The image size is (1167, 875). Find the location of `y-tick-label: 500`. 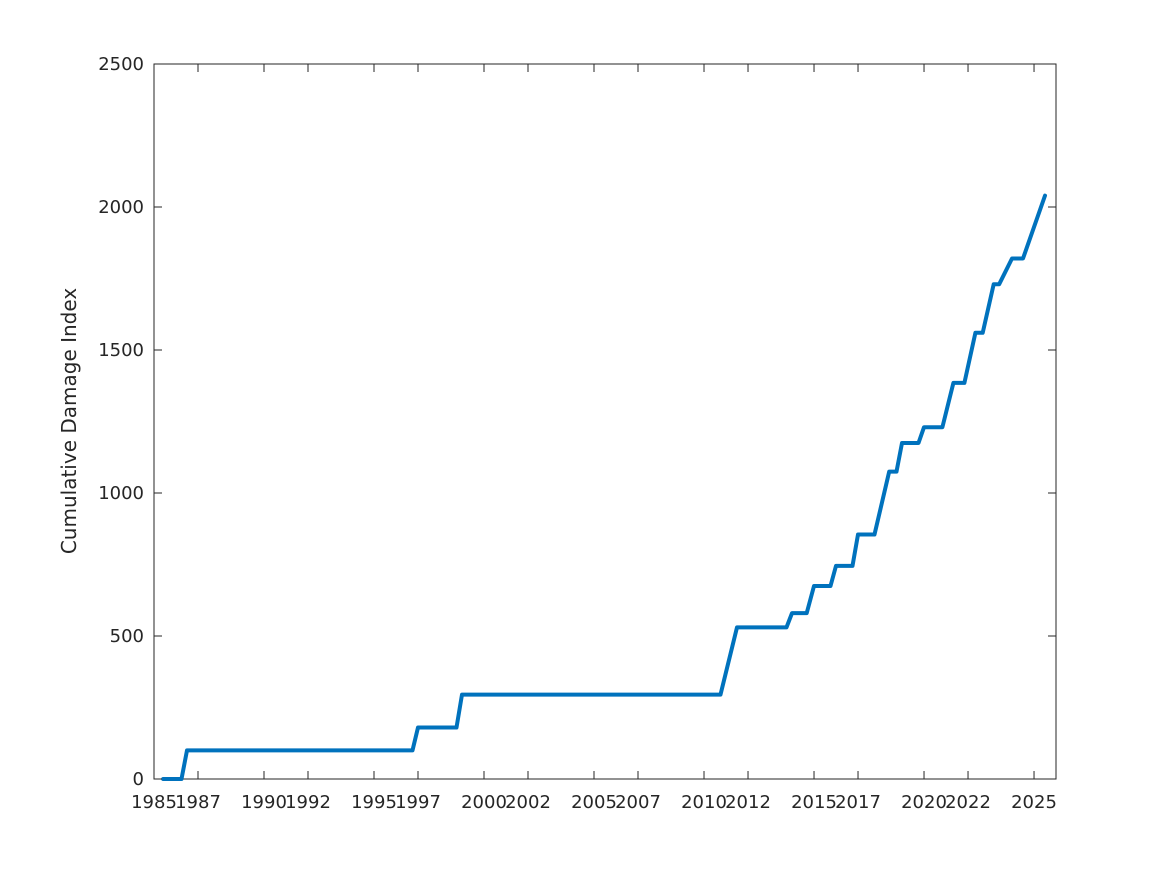

y-tick-label: 500 is located at coordinates (127, 636).